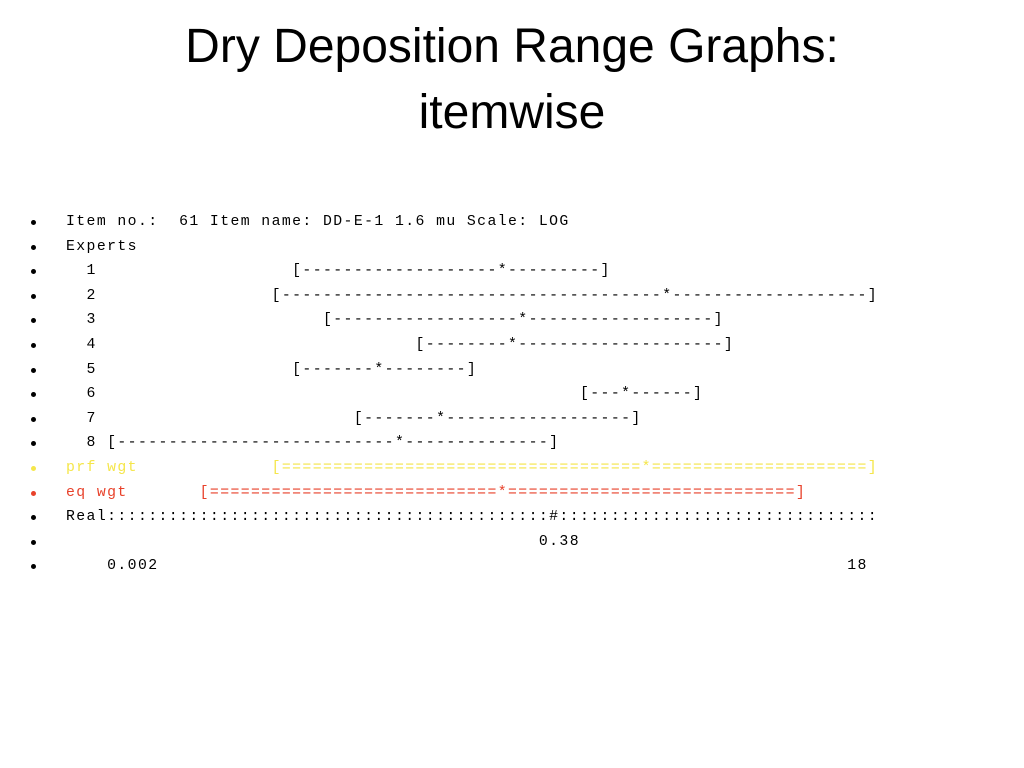 The width and height of the screenshot is (1024, 768). What do you see at coordinates (512, 79) in the screenshot?
I see `slide-title: Dry Deposition Range Graphs: itemwise` at bounding box center [512, 79].